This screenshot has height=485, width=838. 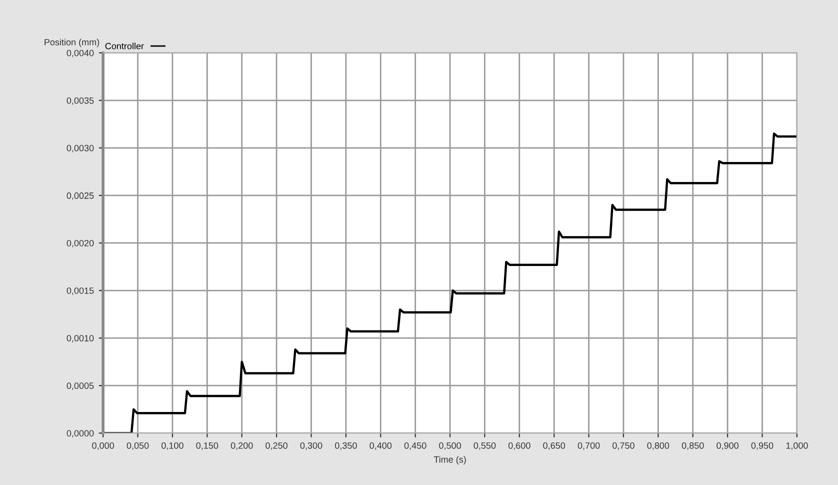 What do you see at coordinates (80, 54) in the screenshot?
I see `y-tick-label: 0,0040` at bounding box center [80, 54].